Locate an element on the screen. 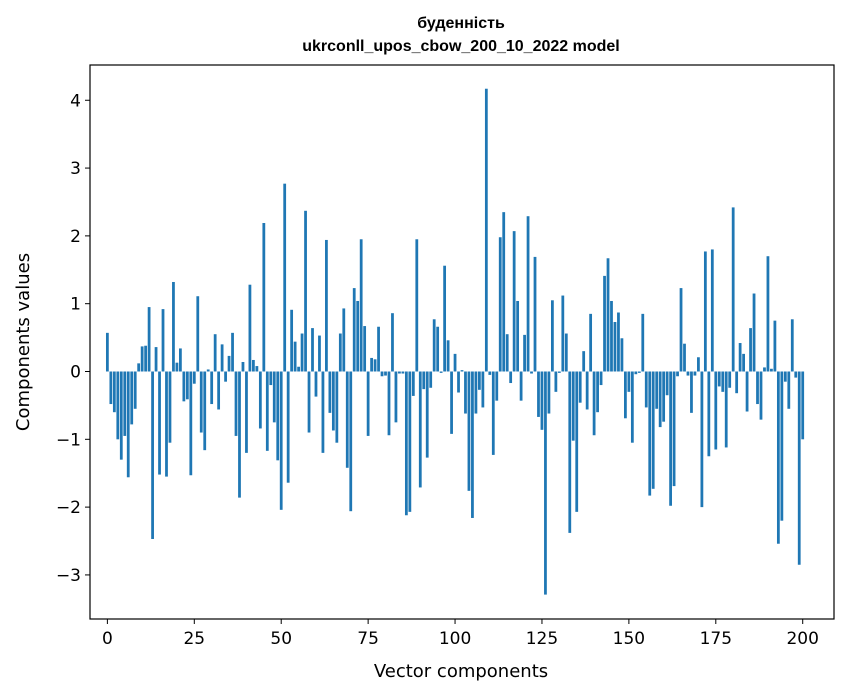 Image resolution: width=847 pixels, height=696 pixels. y-tick-label: 0 is located at coordinates (75, 372).